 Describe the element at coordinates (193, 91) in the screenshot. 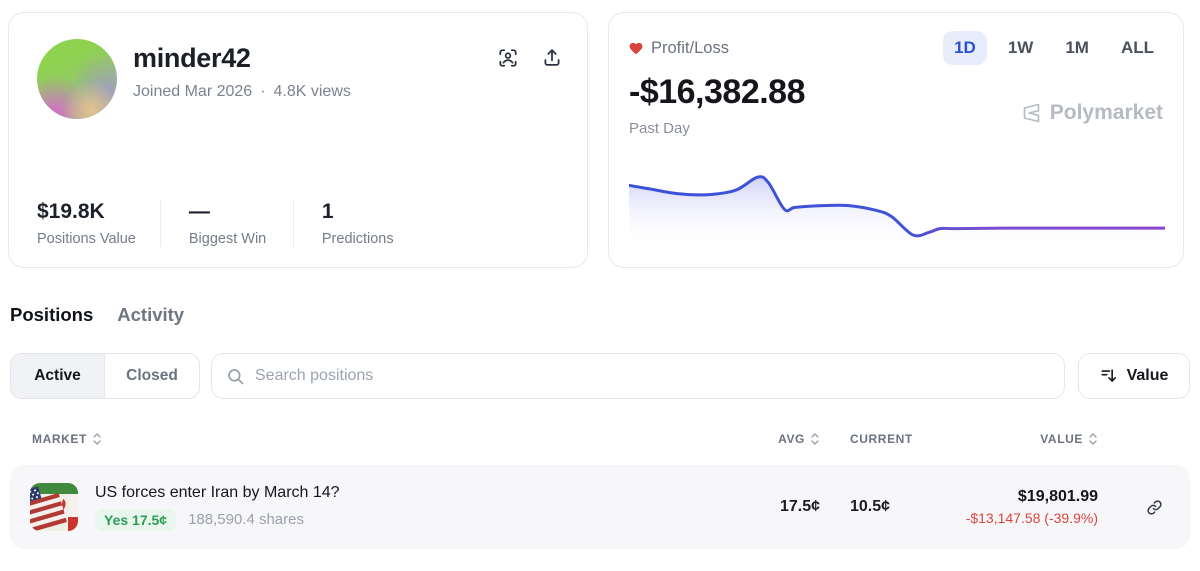

I see `joined-date: Joined Mar 2026` at that location.